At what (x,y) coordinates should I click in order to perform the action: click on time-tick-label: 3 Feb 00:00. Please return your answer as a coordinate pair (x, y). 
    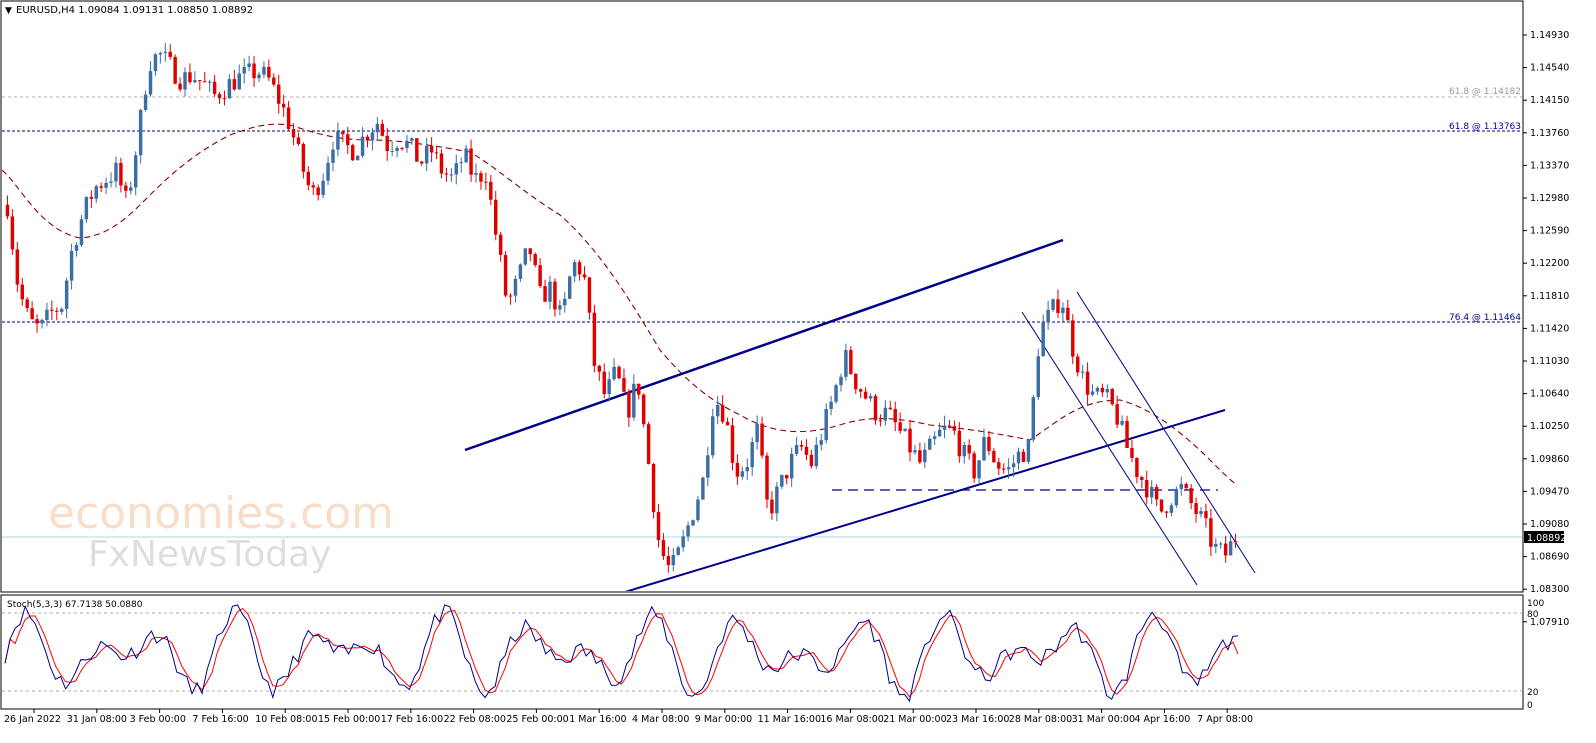
    Looking at the image, I should click on (158, 719).